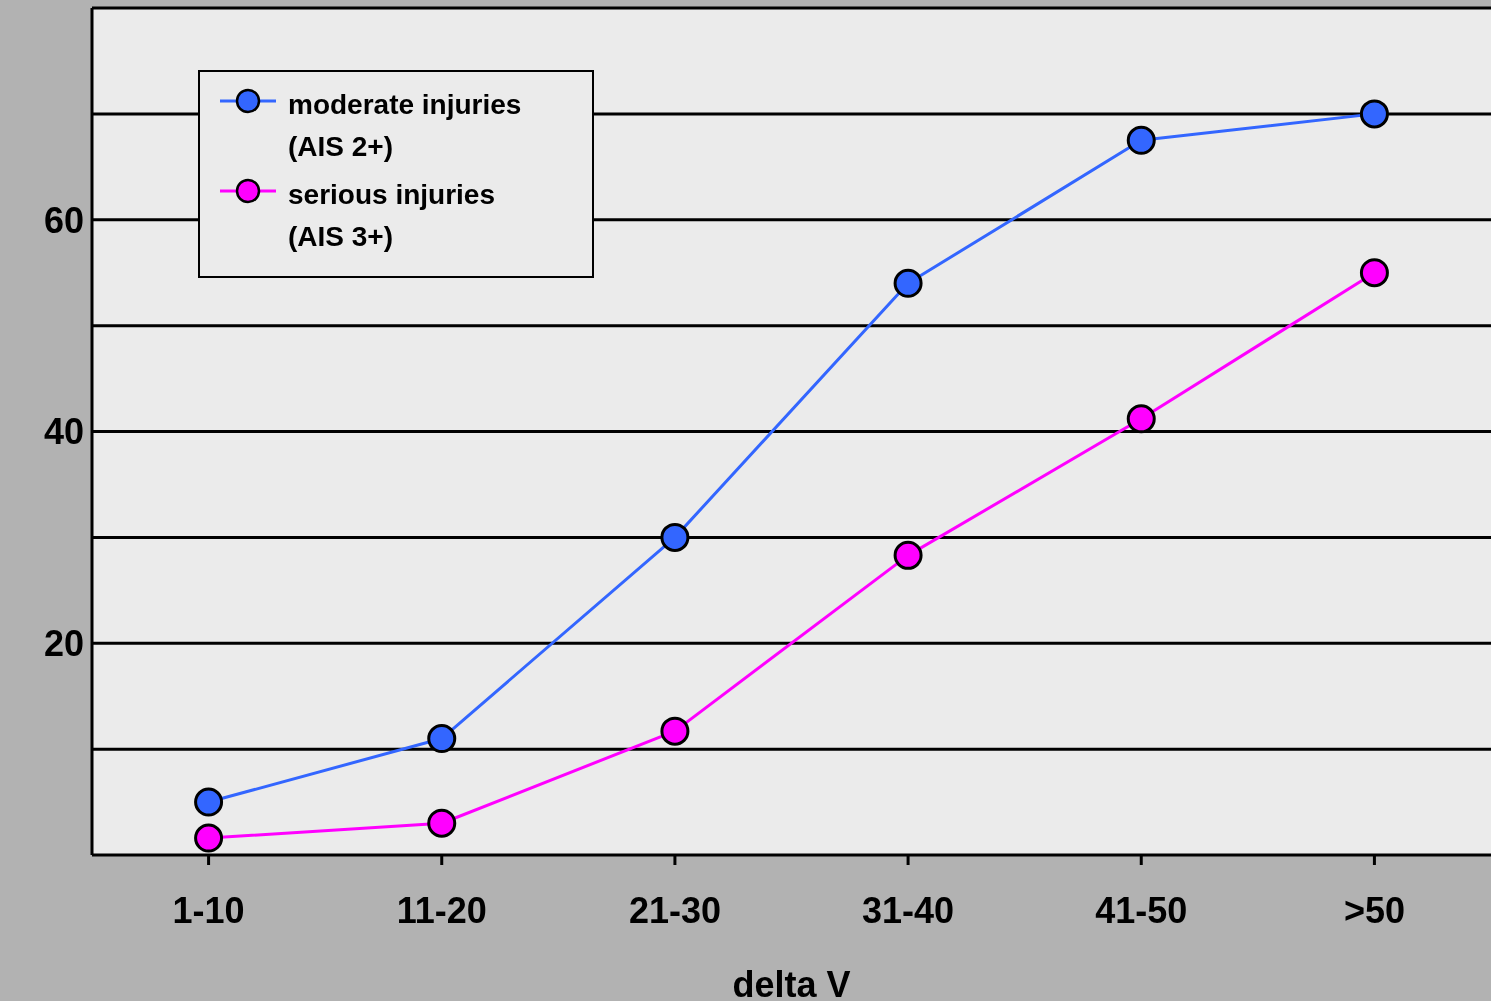 This screenshot has height=1001, width=1491. Describe the element at coordinates (63, 644) in the screenshot. I see `y-tick-label: 20` at that location.